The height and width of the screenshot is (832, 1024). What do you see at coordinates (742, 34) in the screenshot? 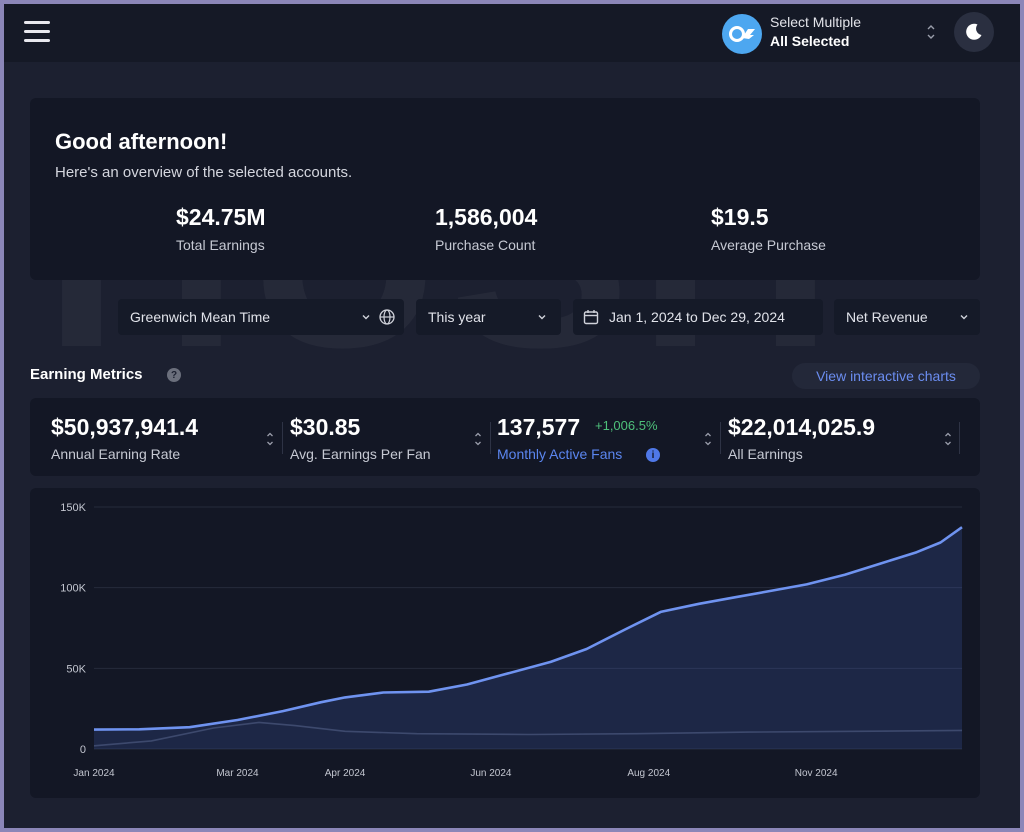
I see `onlyfans-logo-icon` at bounding box center [742, 34].